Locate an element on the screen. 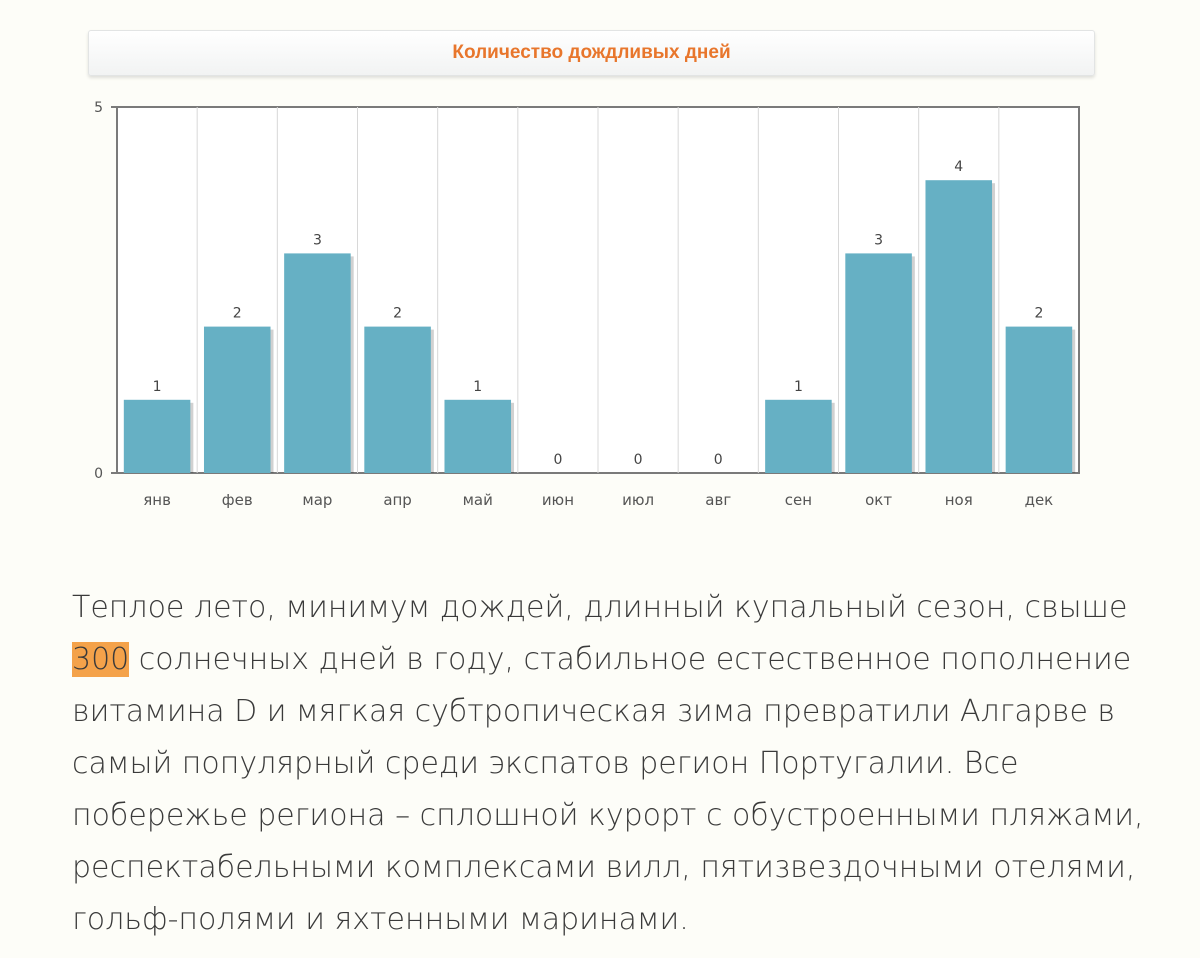 This screenshot has height=958, width=1200. data-label-ноя: 4 is located at coordinates (958, 167).